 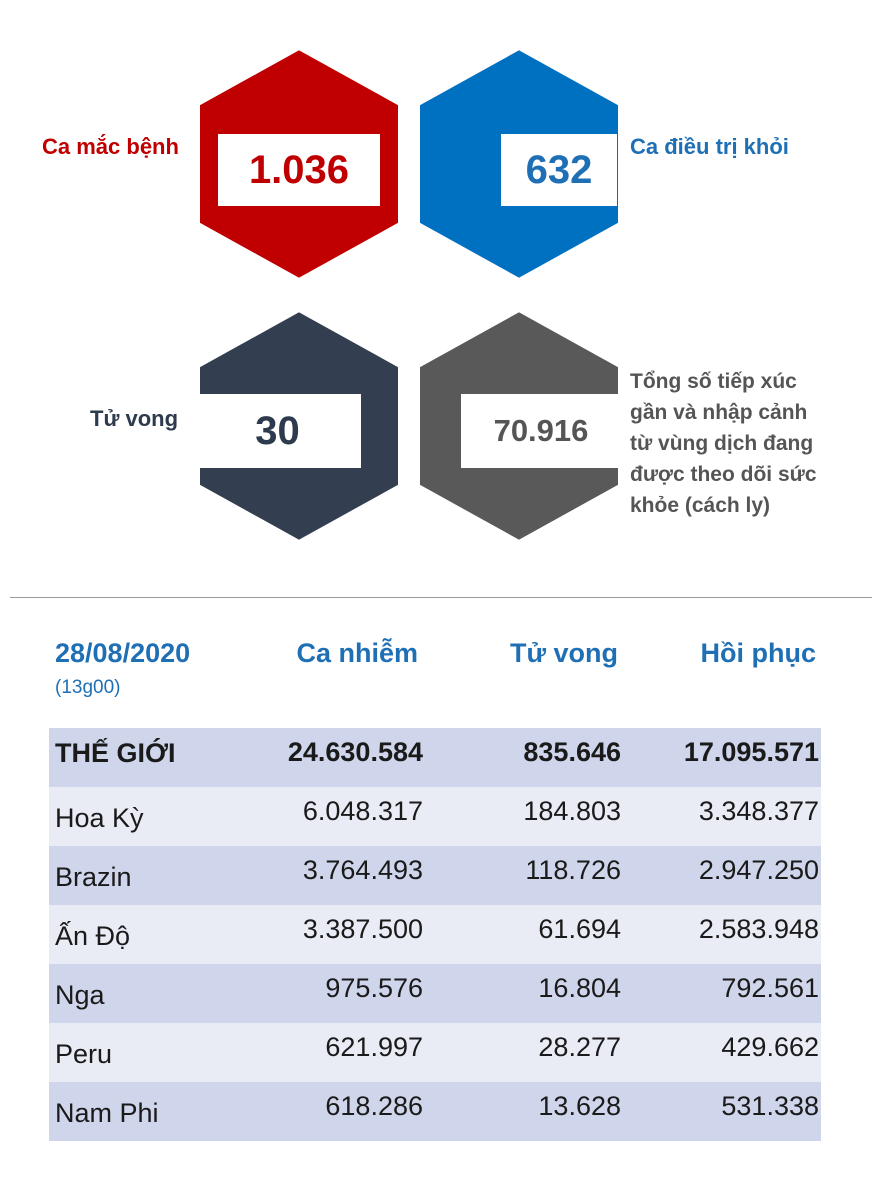 I want to click on table-row-world: THẾ GIỚI 24.630.584 835.646 17.095.571, so click(x=435, y=757).